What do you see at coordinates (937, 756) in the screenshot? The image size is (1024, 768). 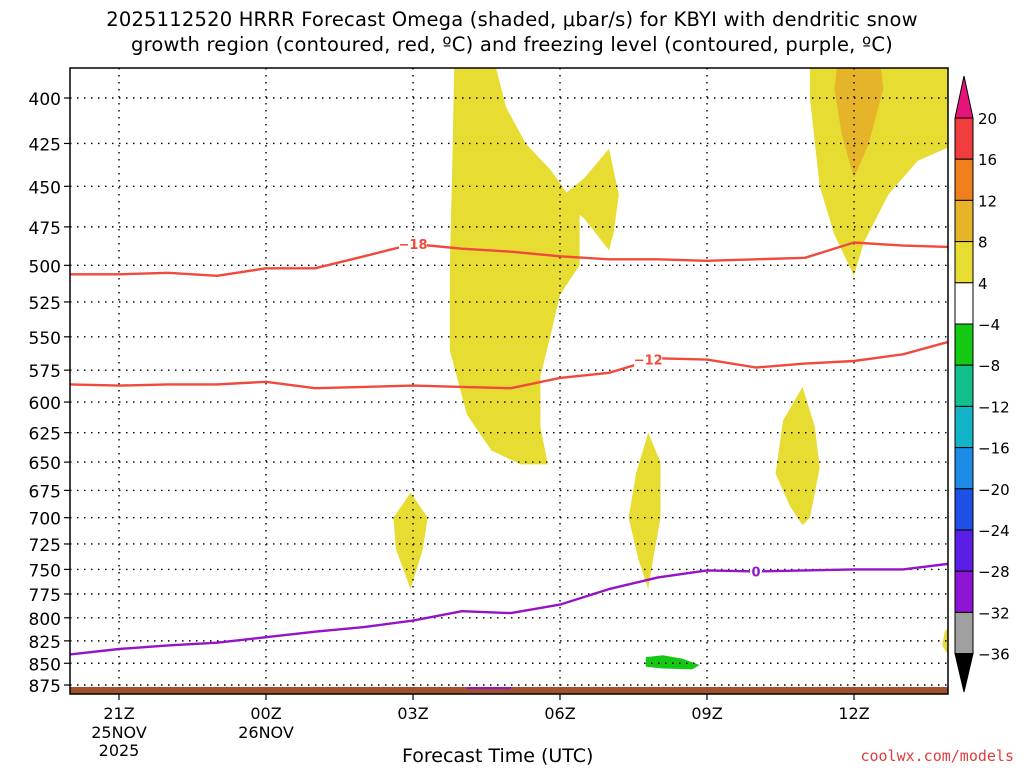 I see `credit-link: coolwx.com/models` at bounding box center [937, 756].